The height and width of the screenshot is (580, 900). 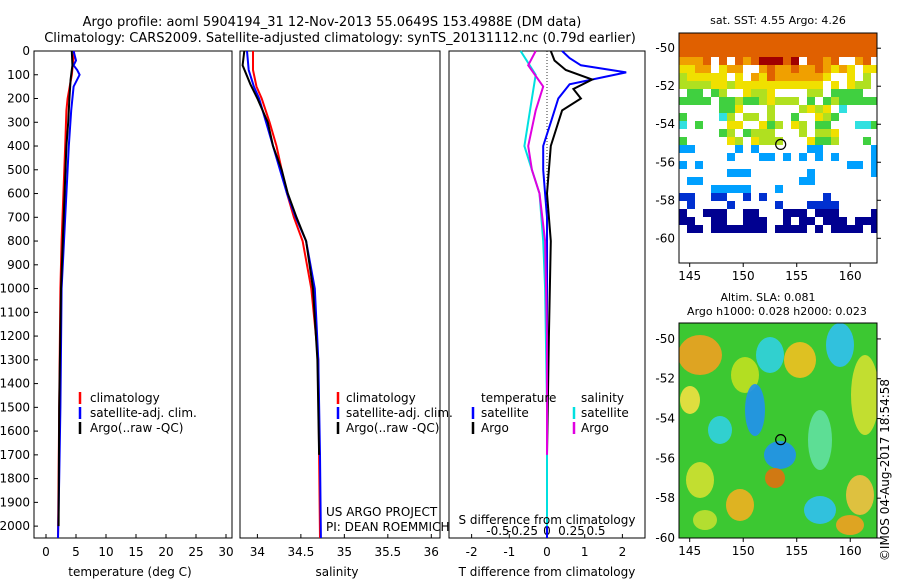 I want to click on legend-title-temperature: temperature, so click(x=518, y=398).